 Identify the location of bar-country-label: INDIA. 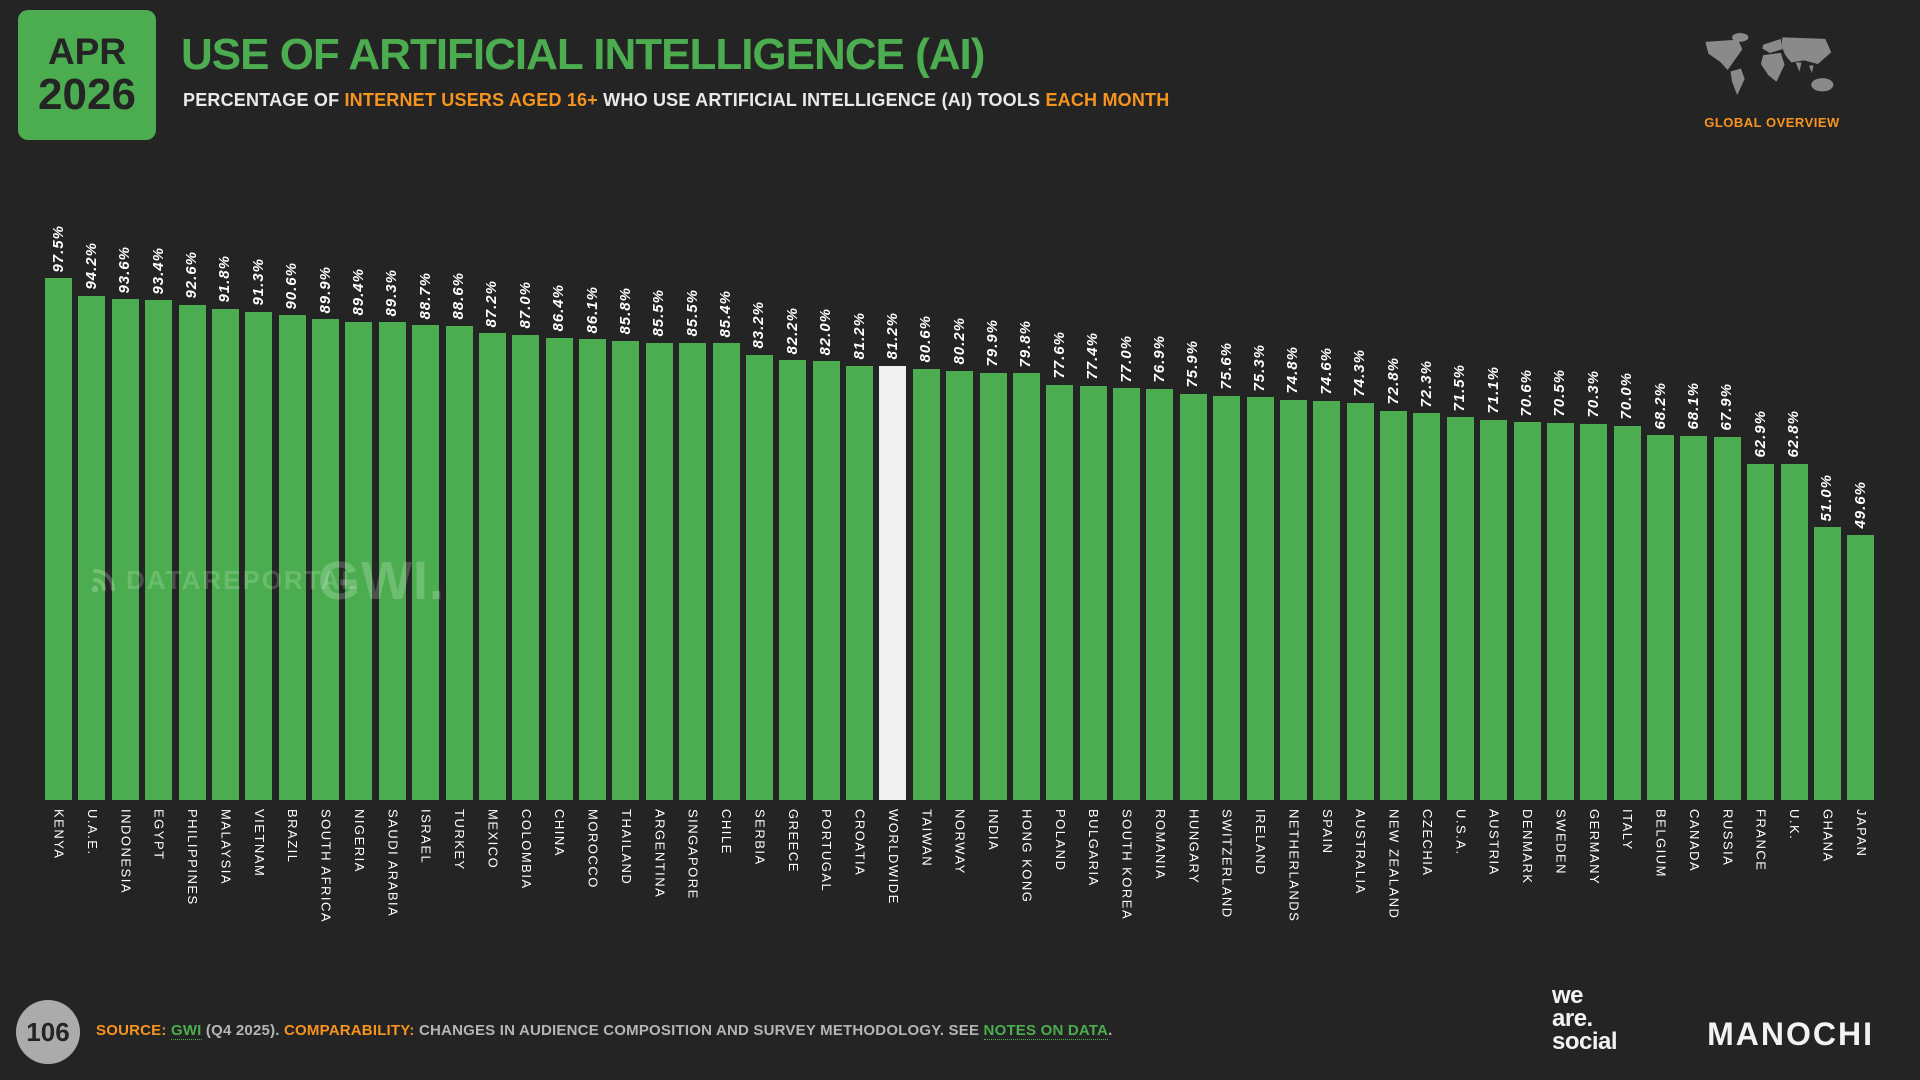
(993, 830).